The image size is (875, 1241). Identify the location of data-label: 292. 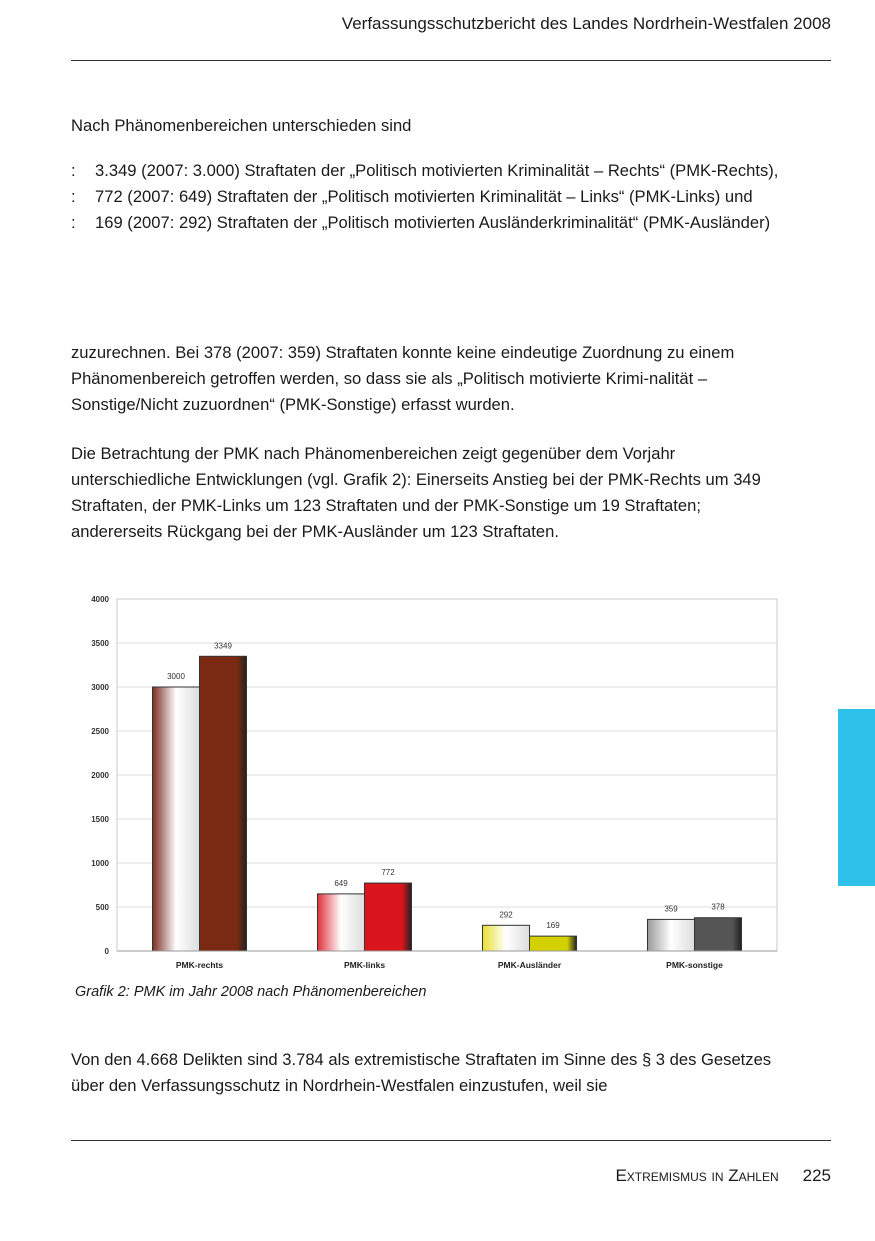
(506, 914).